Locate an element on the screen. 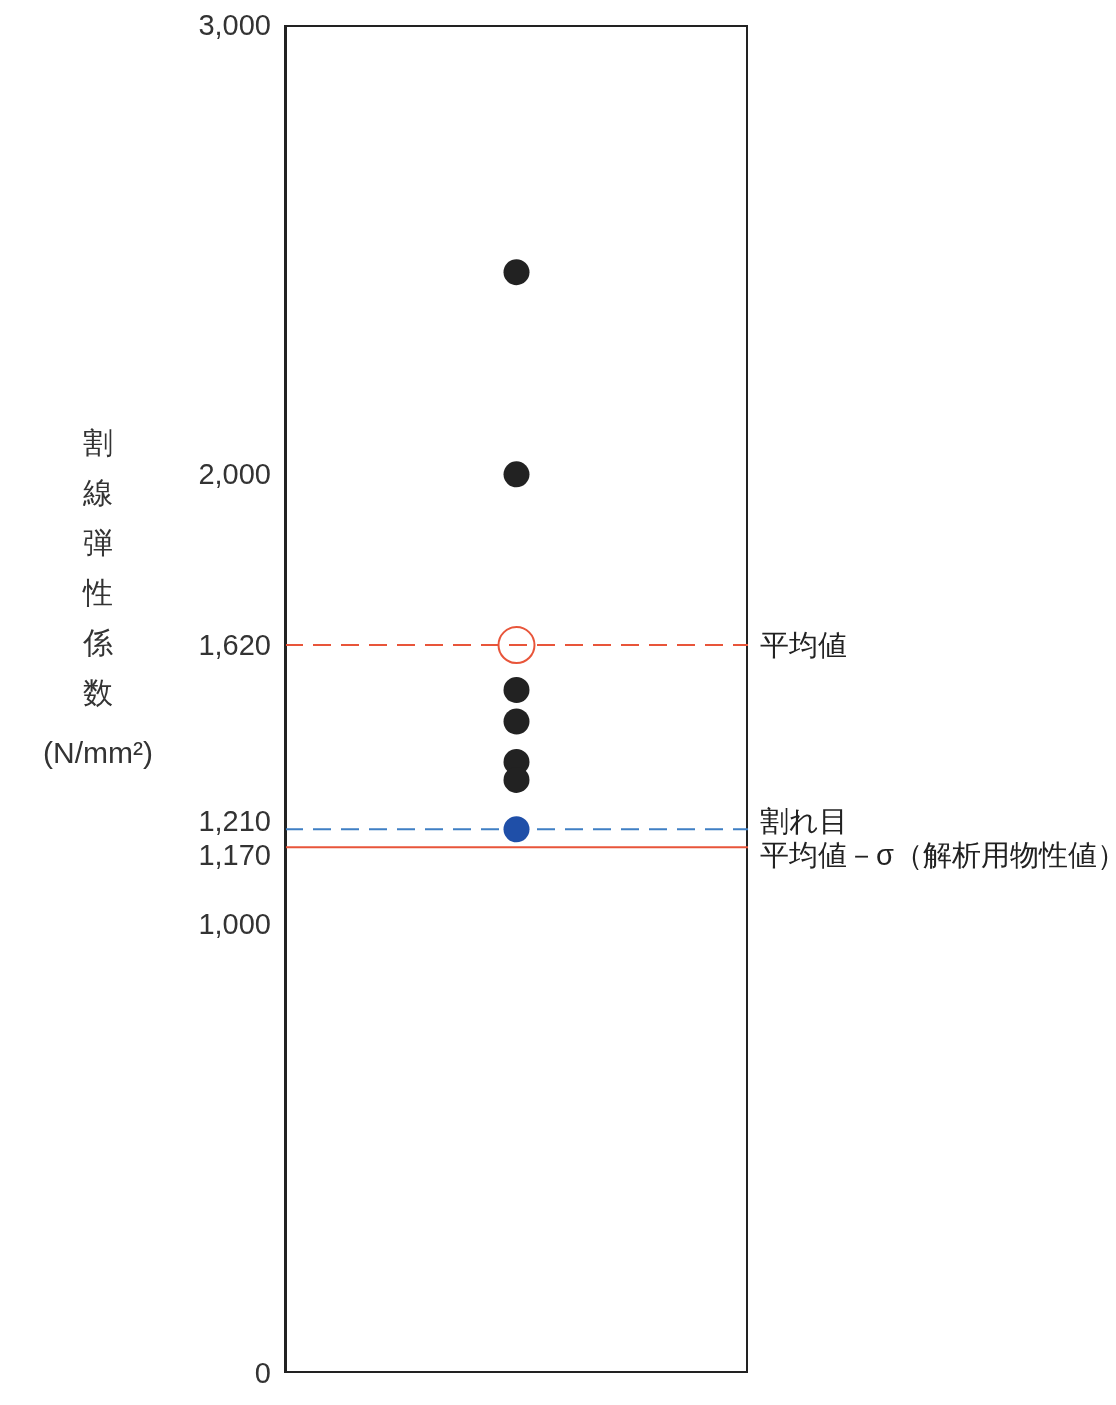 The image size is (1116, 1405). y-tick-label: 2,000 is located at coordinates (234, 474).